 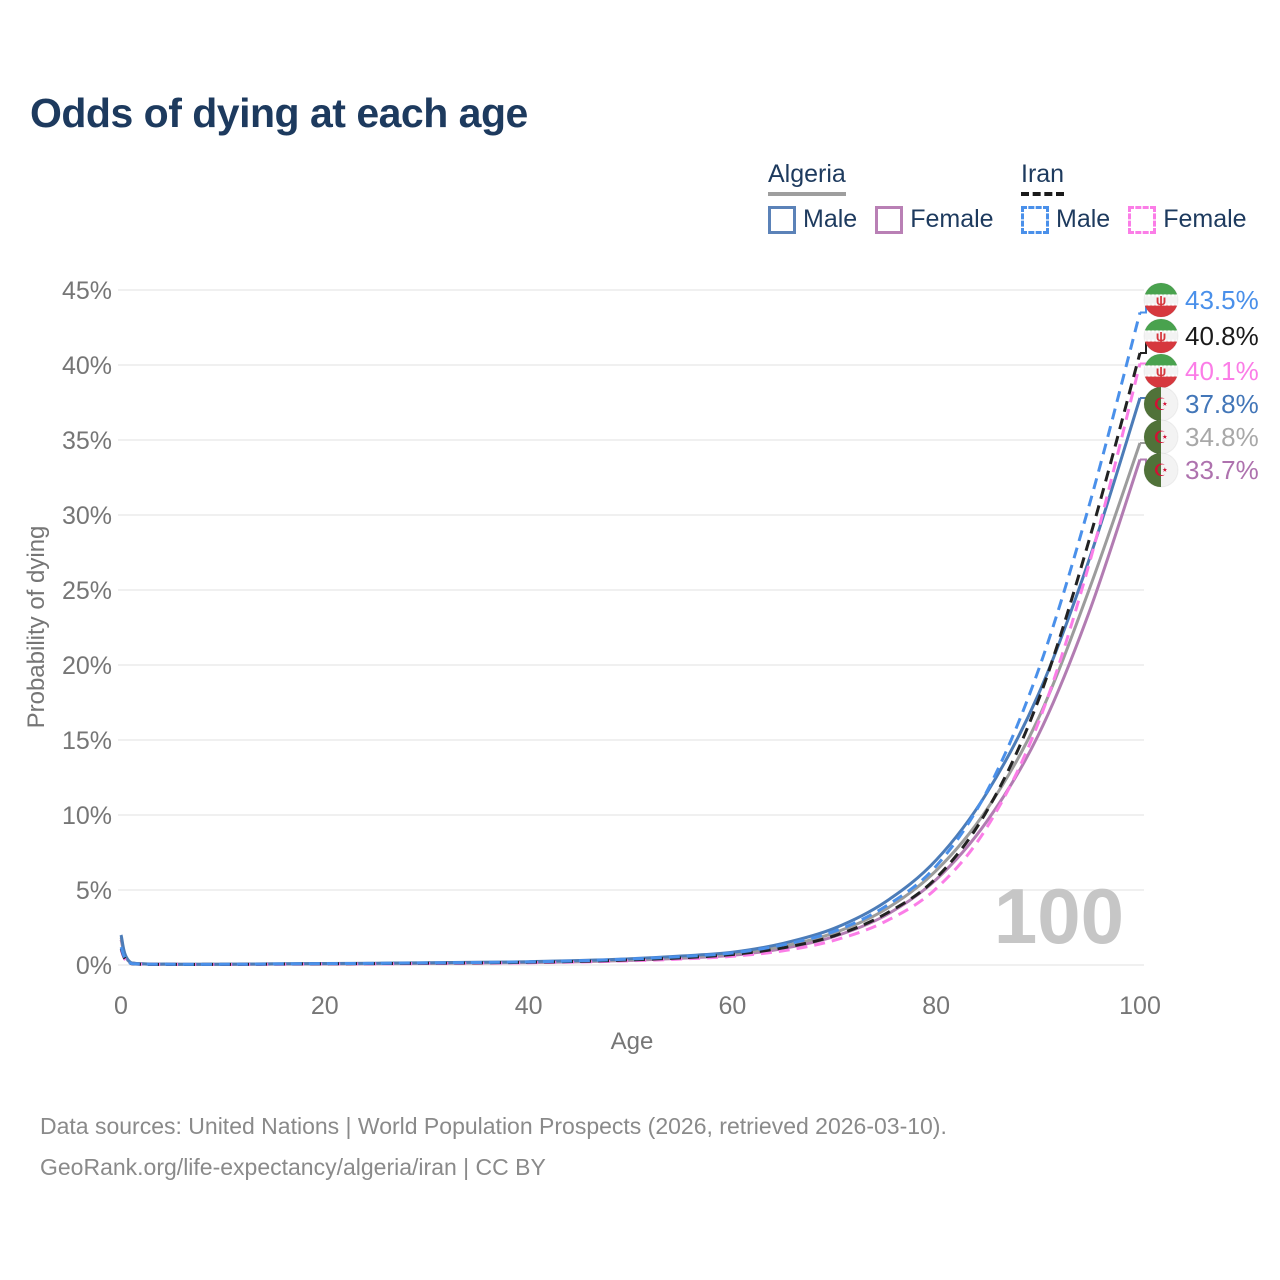 I want to click on end-value-label-algeria-female: 33.7%, so click(x=1222, y=470).